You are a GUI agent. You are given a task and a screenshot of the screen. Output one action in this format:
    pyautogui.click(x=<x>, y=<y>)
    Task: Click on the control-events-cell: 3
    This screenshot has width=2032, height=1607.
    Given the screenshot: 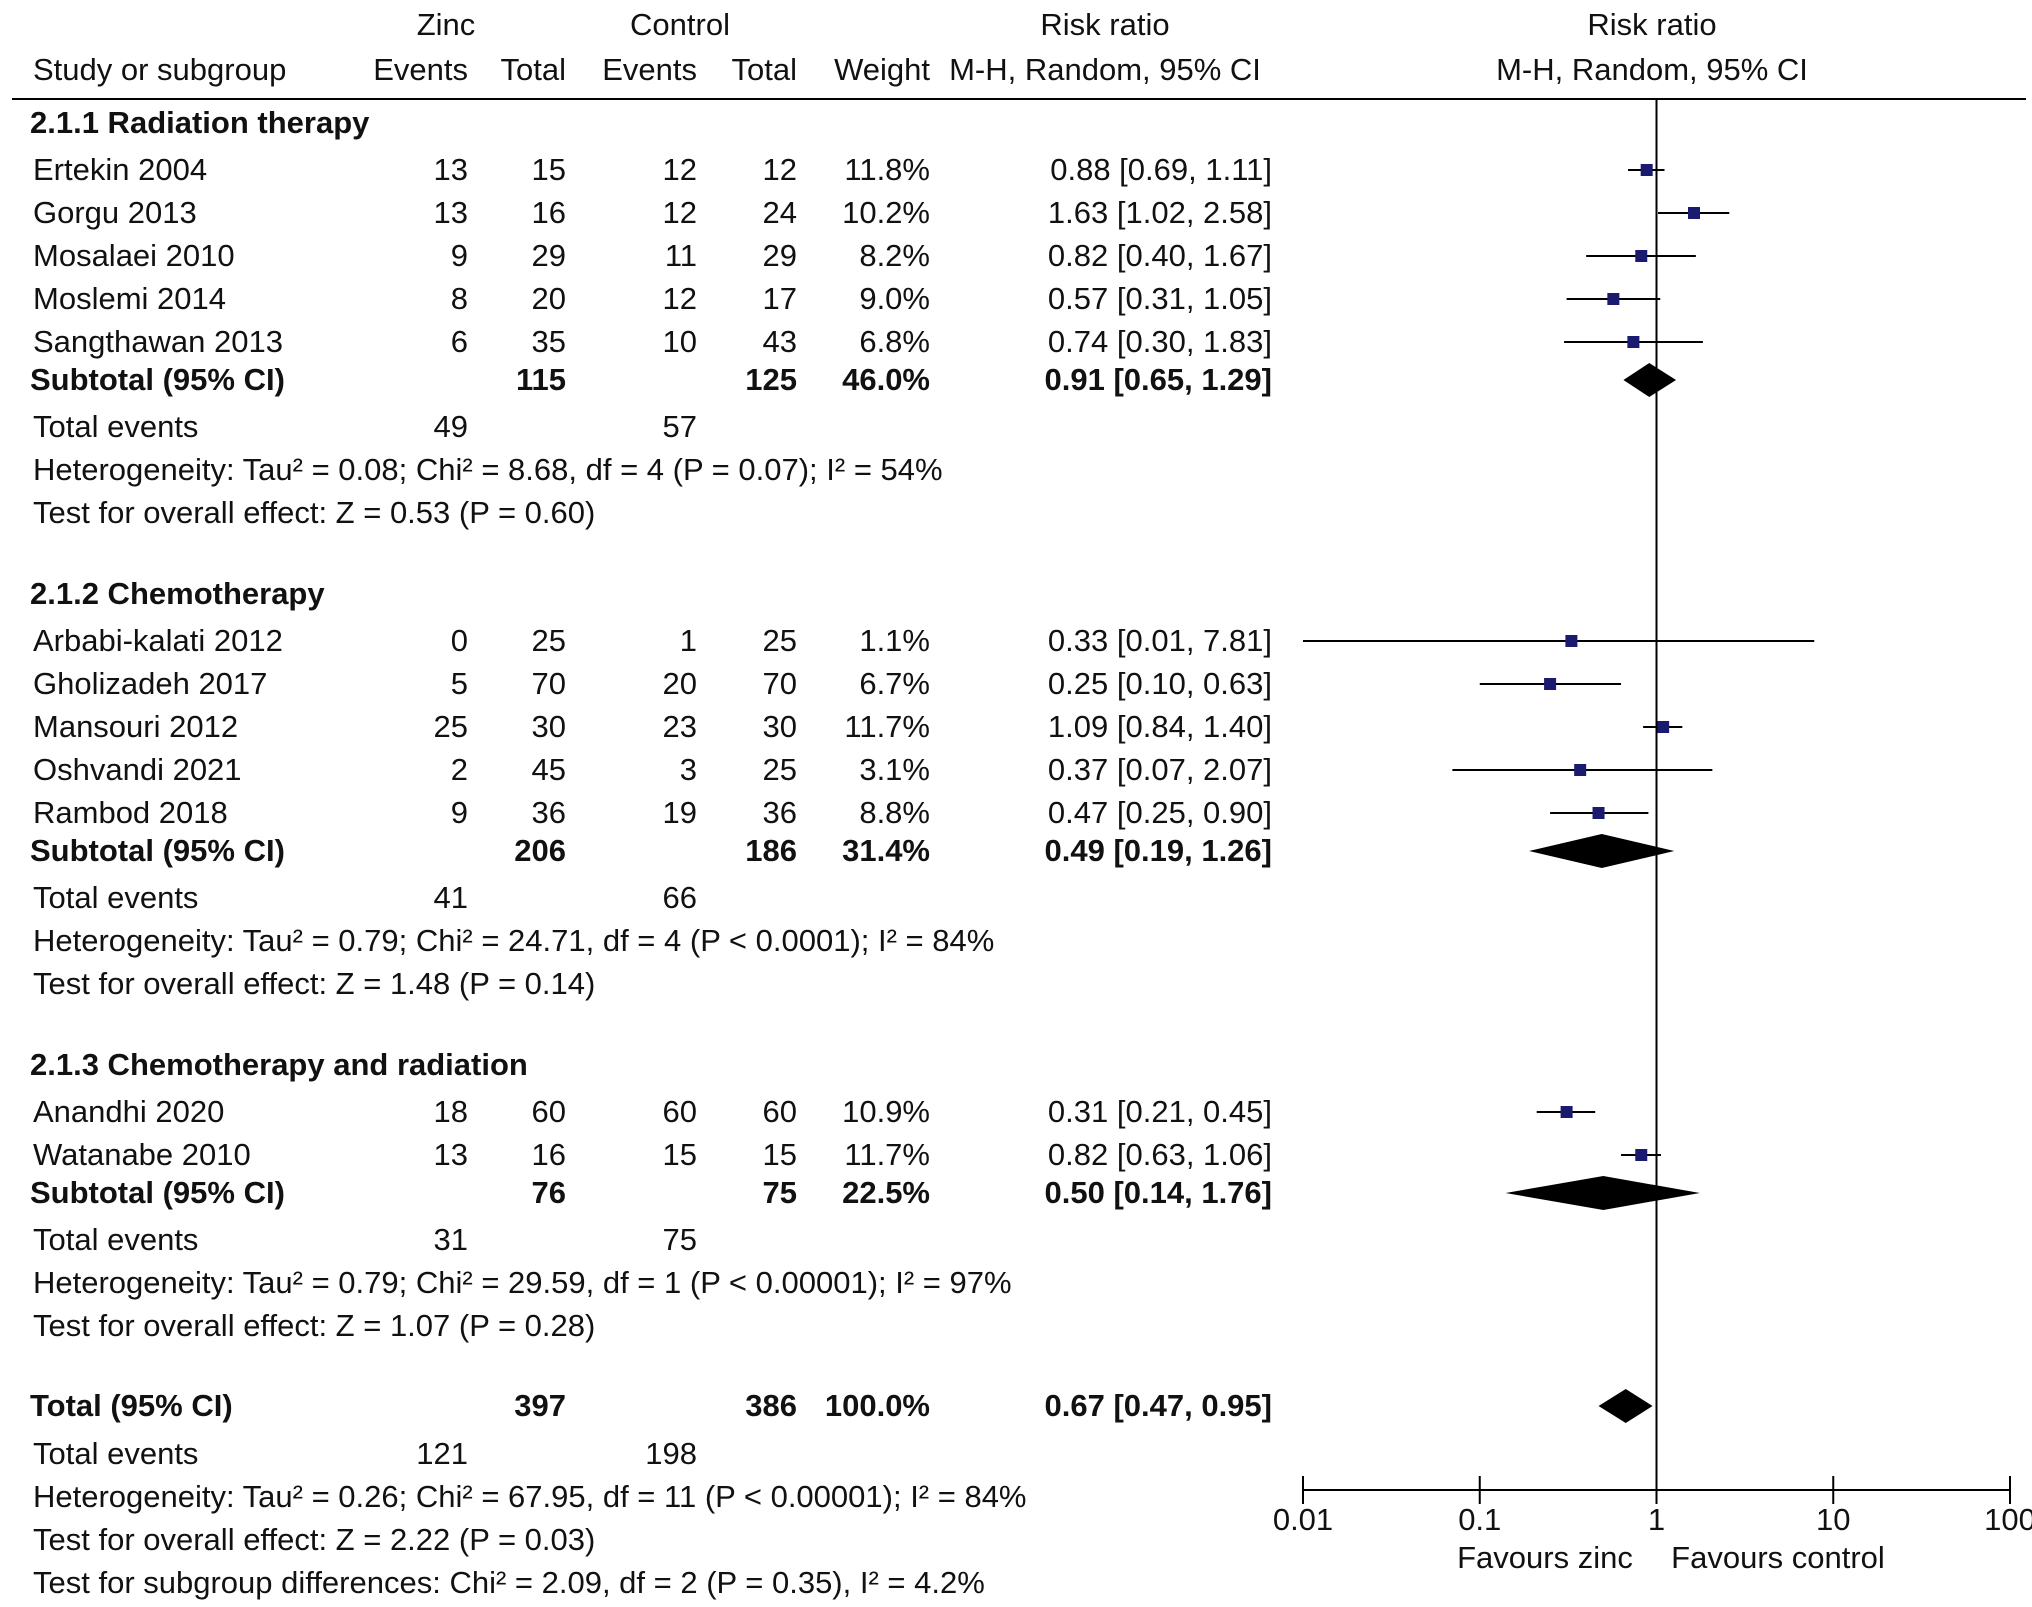 What is the action you would take?
    pyautogui.click(x=688, y=769)
    